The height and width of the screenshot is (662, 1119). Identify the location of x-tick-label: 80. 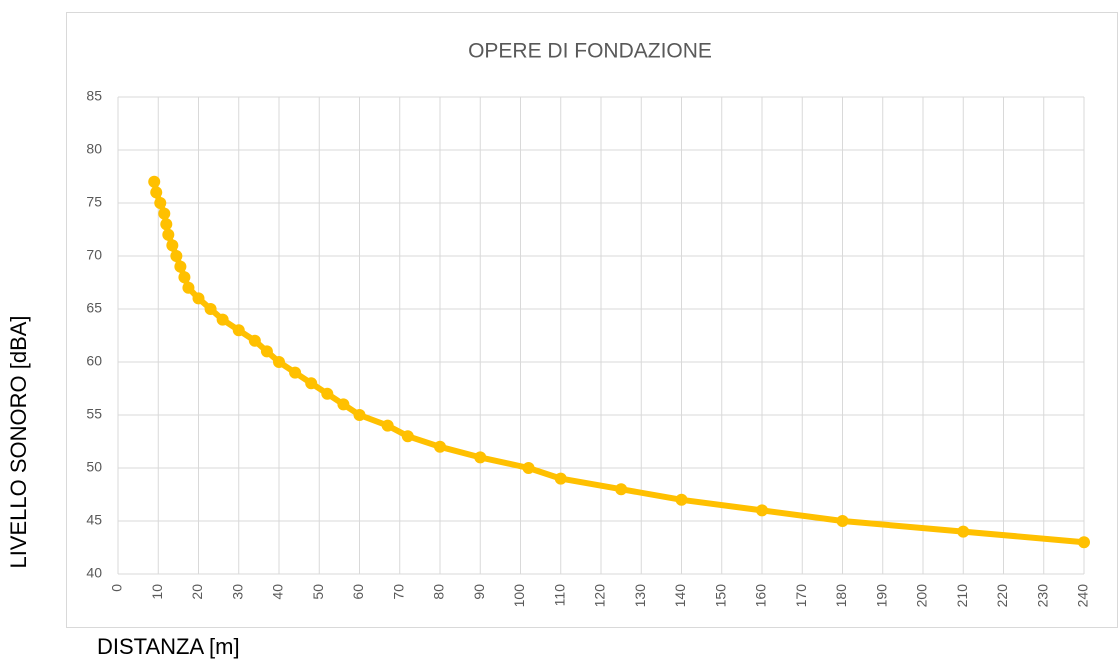
(439, 592).